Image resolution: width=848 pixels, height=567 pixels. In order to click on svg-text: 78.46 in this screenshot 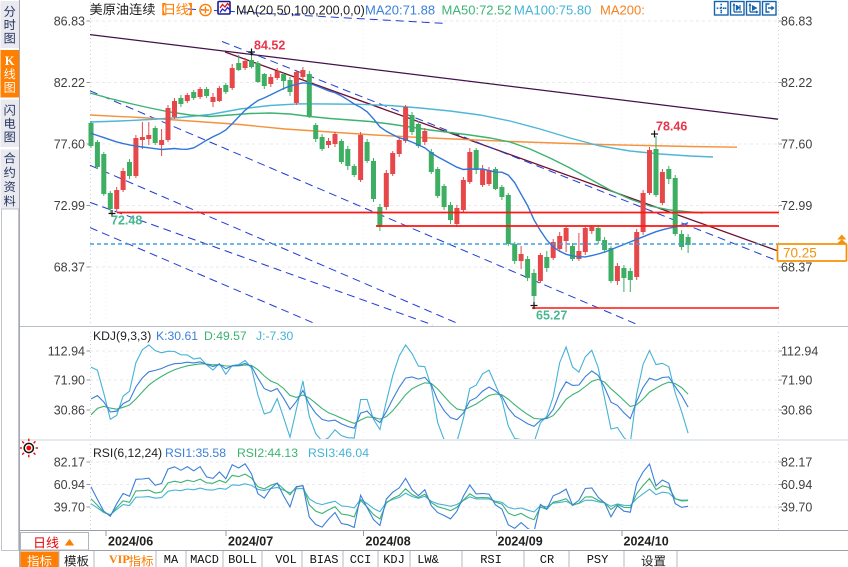, I will do `click(671, 127)`.